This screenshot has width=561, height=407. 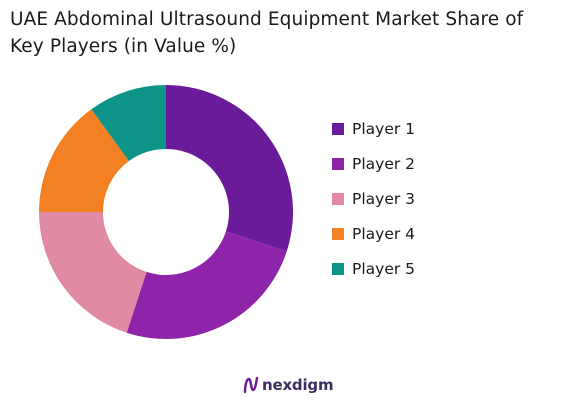 I want to click on legend-label: Player 1, so click(x=384, y=129).